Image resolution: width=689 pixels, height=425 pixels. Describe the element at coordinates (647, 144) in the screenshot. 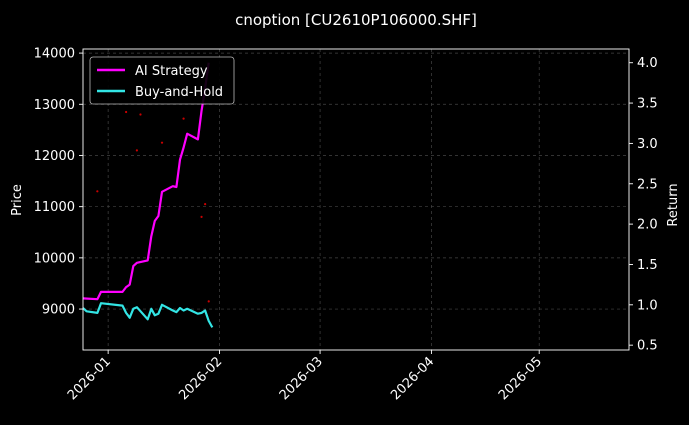

I see `right-axis-tick-label: 3.0` at that location.